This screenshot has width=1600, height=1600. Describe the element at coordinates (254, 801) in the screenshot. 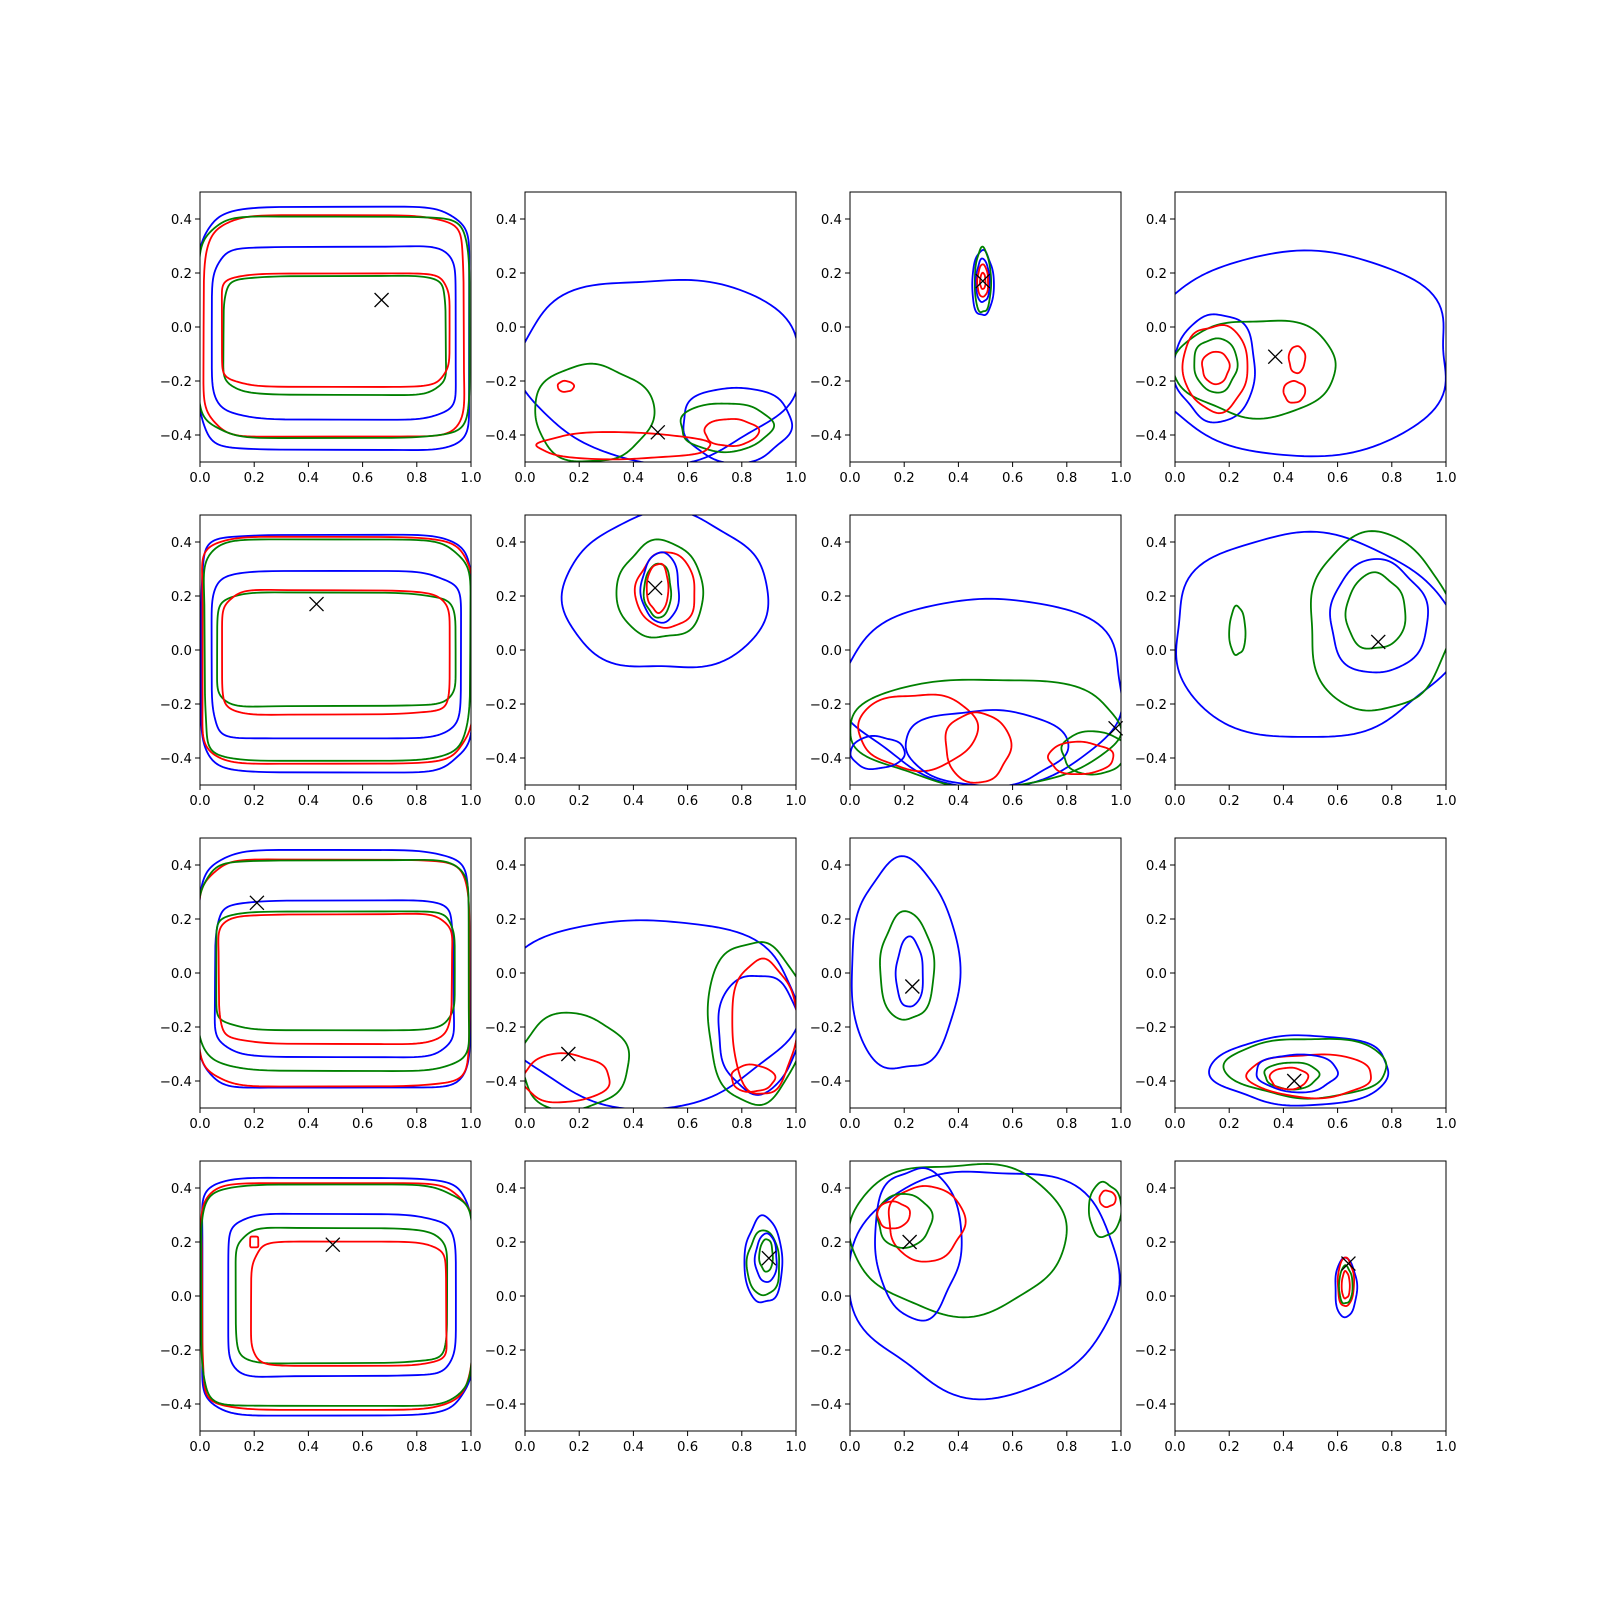

I see `x-tick-label-p2-1-1: 0.2` at that location.